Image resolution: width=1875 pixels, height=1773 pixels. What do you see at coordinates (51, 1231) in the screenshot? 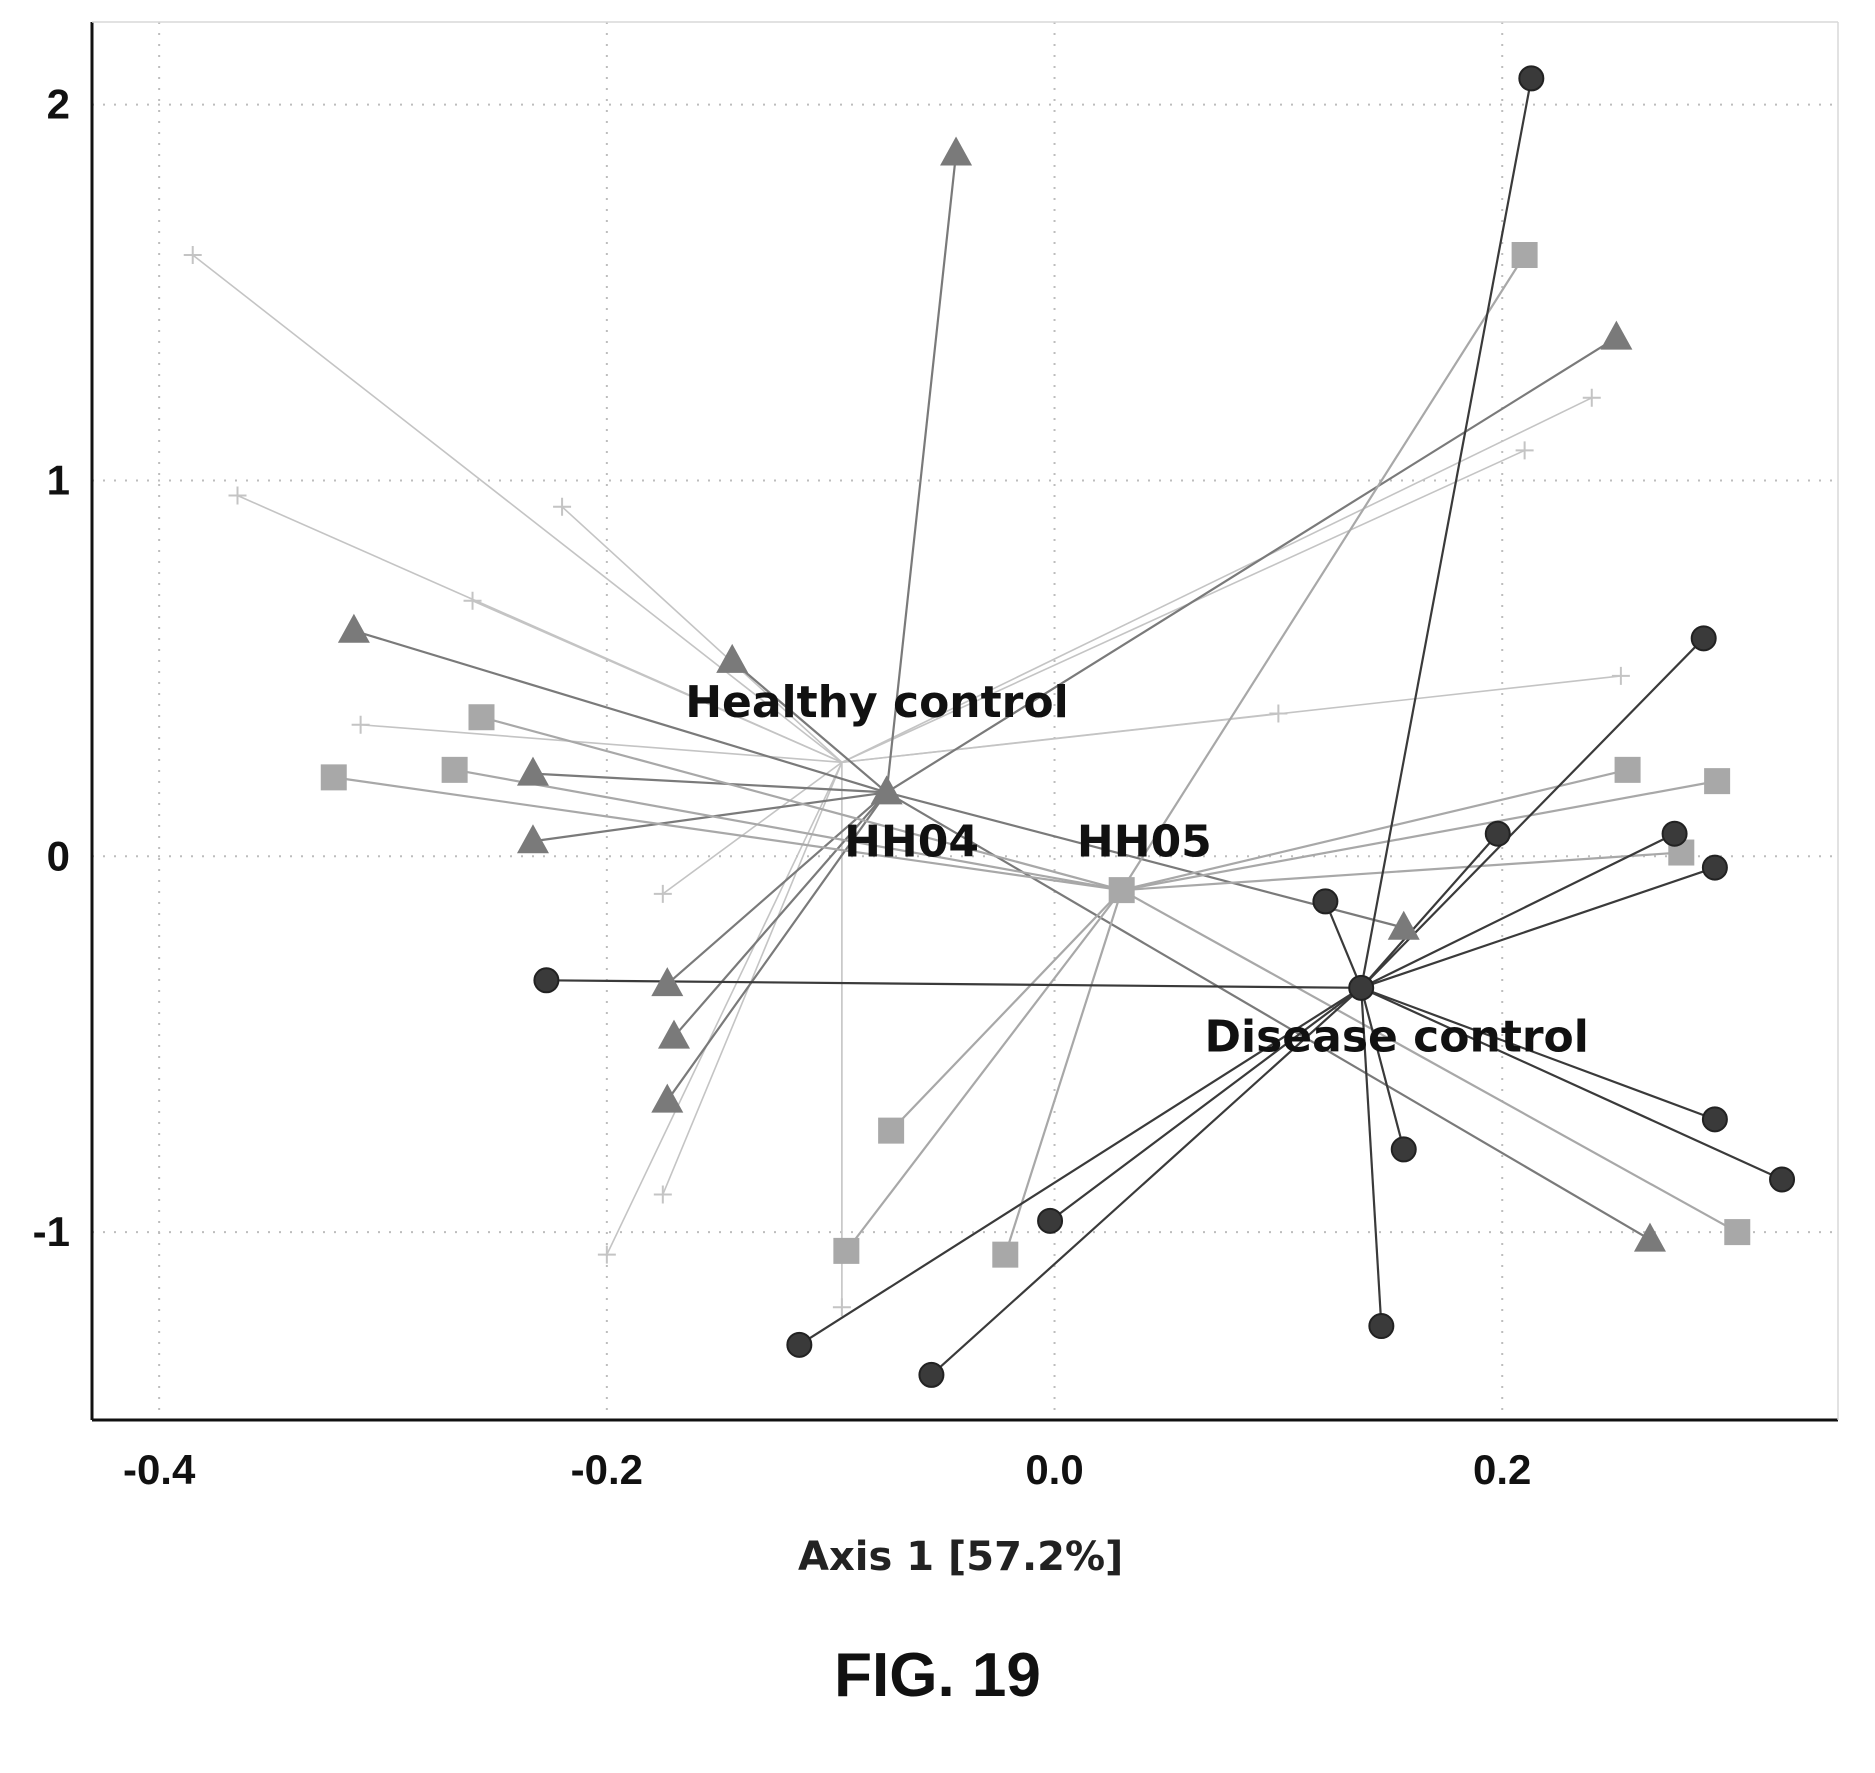
I see `y-tick-label: -1` at bounding box center [51, 1231].